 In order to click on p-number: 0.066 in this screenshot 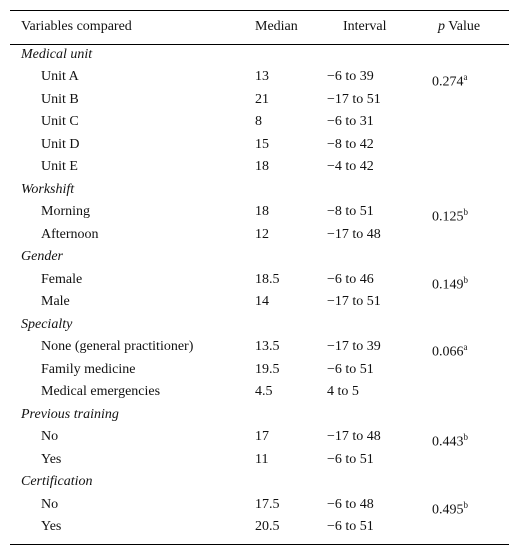, I will do `click(448, 352)`.